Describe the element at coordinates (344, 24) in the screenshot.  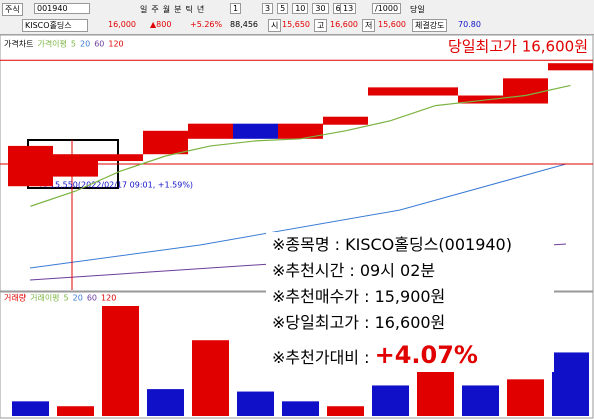
I see `high: 16,600` at that location.